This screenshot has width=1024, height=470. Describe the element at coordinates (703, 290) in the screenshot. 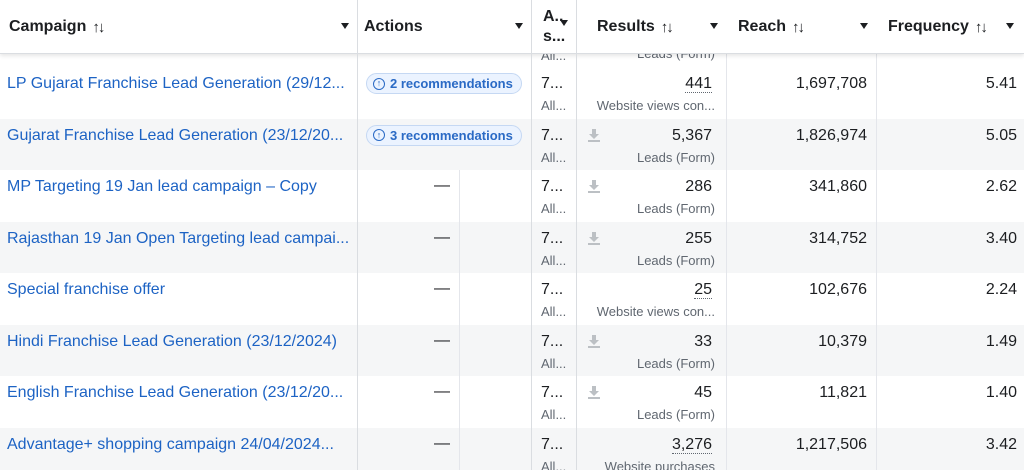

I see `results-value: 25` at that location.